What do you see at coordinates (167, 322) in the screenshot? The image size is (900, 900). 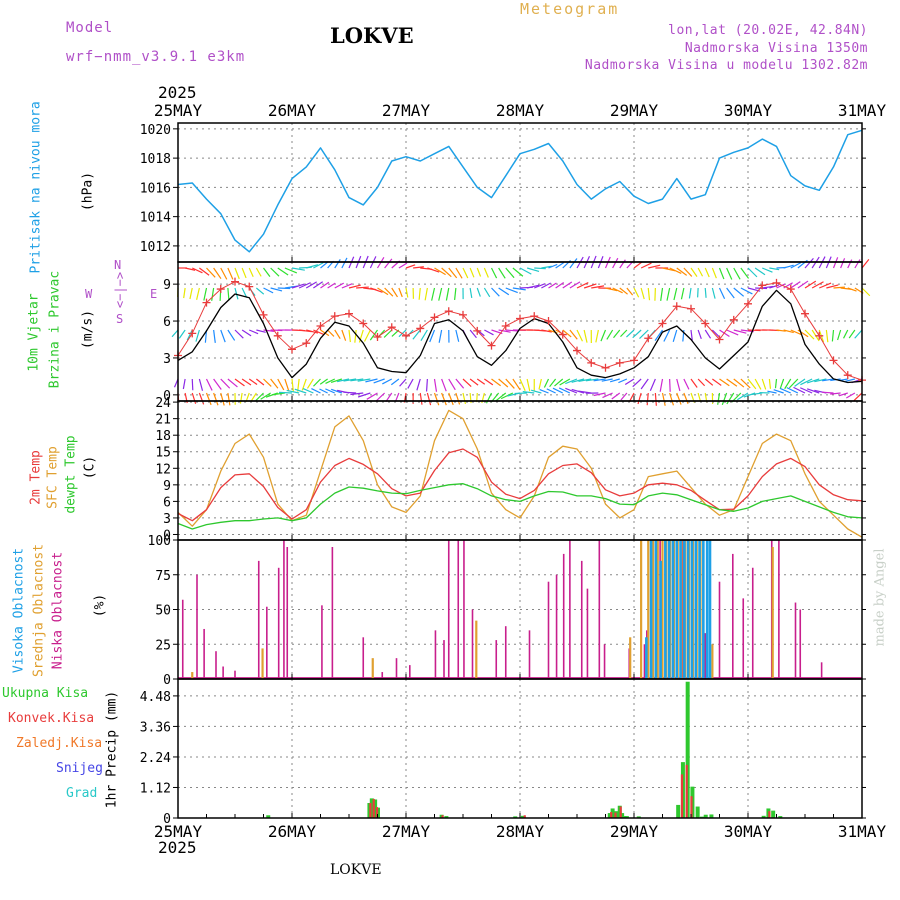 I see `ytick-label: 6` at bounding box center [167, 322].